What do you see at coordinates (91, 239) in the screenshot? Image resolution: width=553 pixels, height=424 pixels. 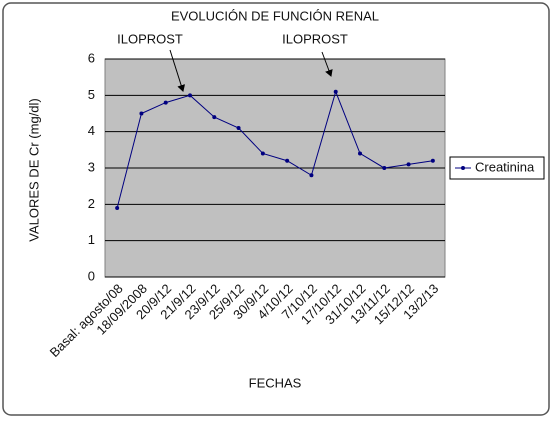 I see `y-tick-label: 1` at bounding box center [91, 239].